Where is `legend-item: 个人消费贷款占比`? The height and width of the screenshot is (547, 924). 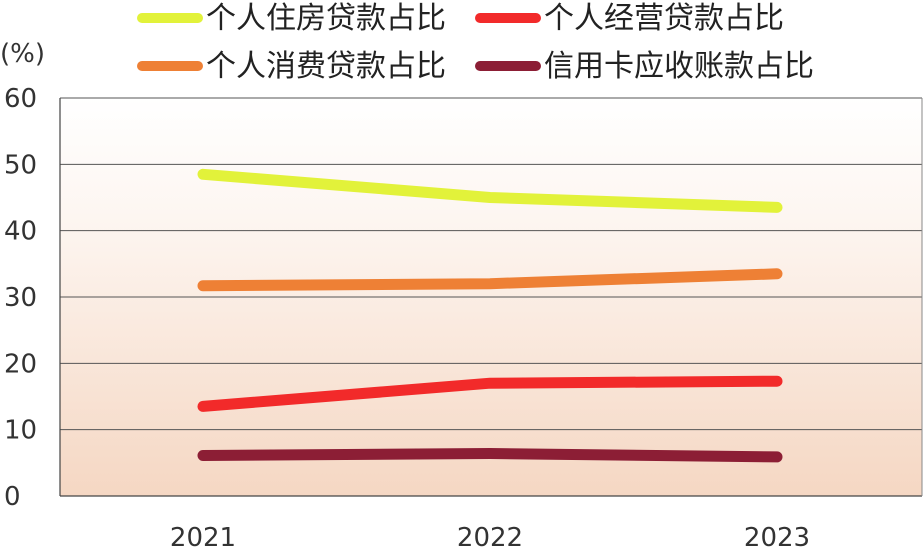 legend-item: 个人消费贷款占比 is located at coordinates (291, 66).